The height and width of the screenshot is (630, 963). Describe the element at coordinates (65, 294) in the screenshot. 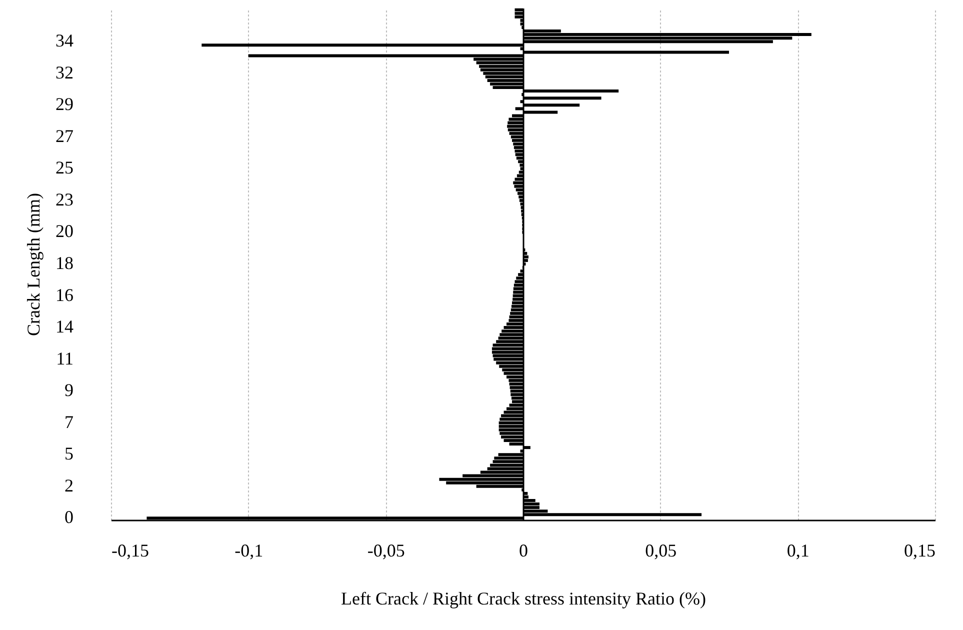

I see `y-tick-label: 16` at that location.